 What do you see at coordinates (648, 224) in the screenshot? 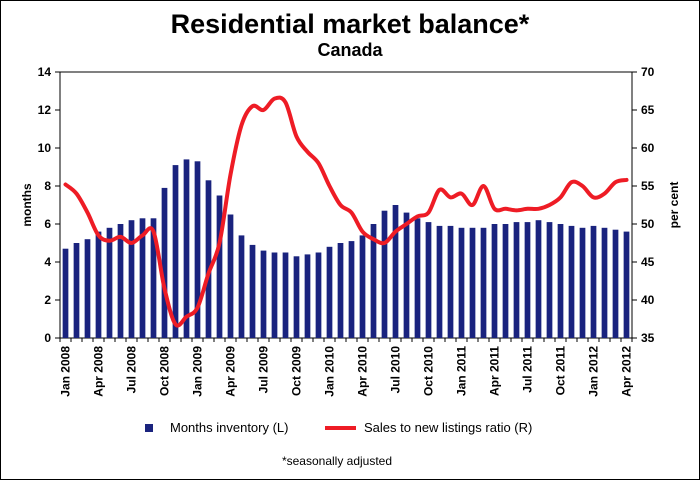
I see `right-tick-label: 50` at bounding box center [648, 224].